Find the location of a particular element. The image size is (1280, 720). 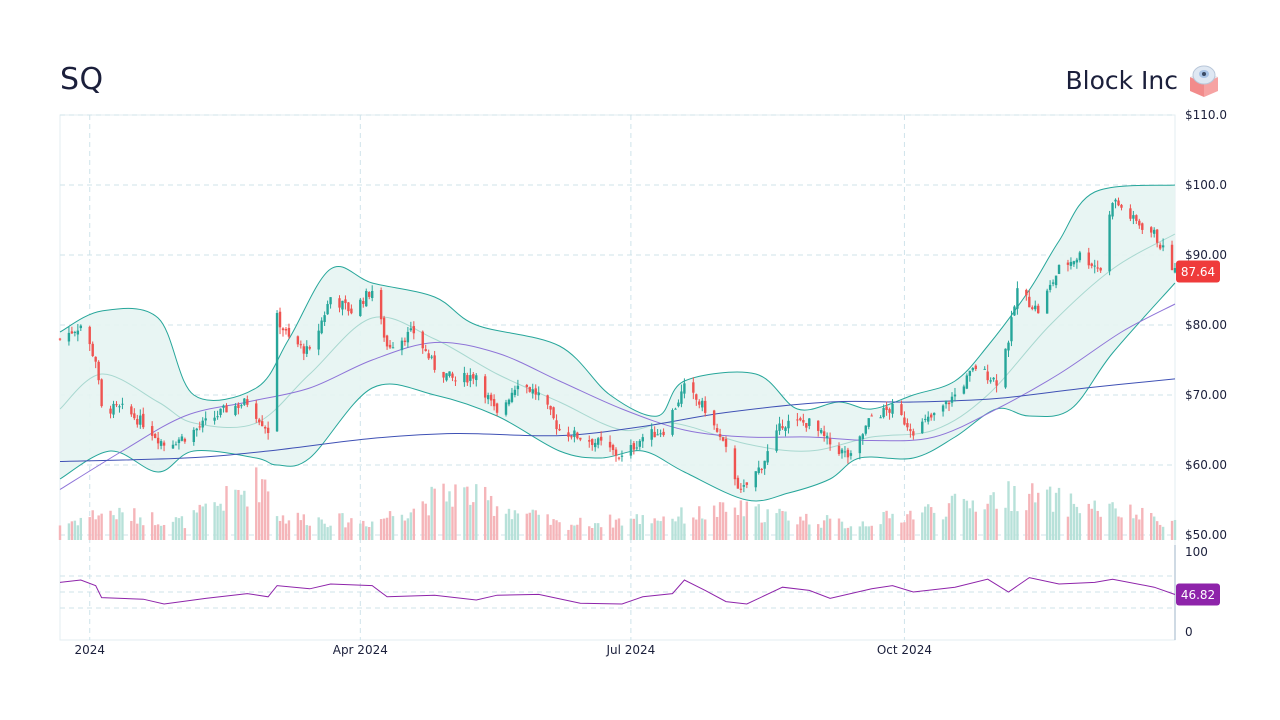

last-price-label: 87.64 is located at coordinates (1198, 272).